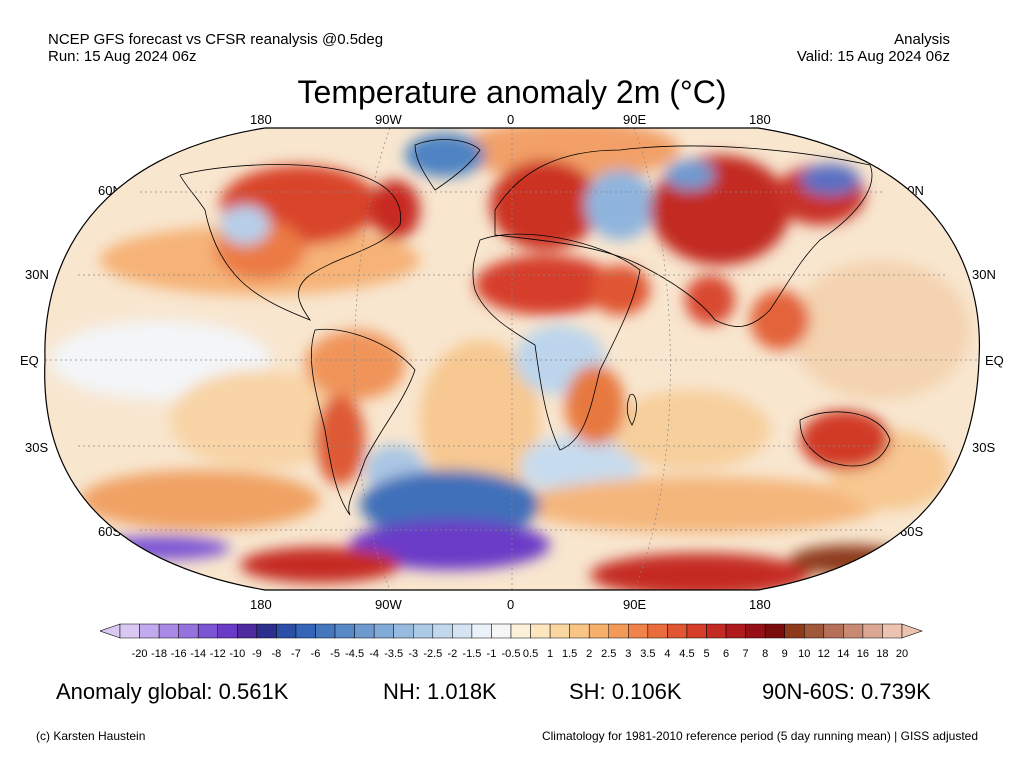  What do you see at coordinates (413, 654) in the screenshot?
I see `colorbar-tick-label: -3` at bounding box center [413, 654].